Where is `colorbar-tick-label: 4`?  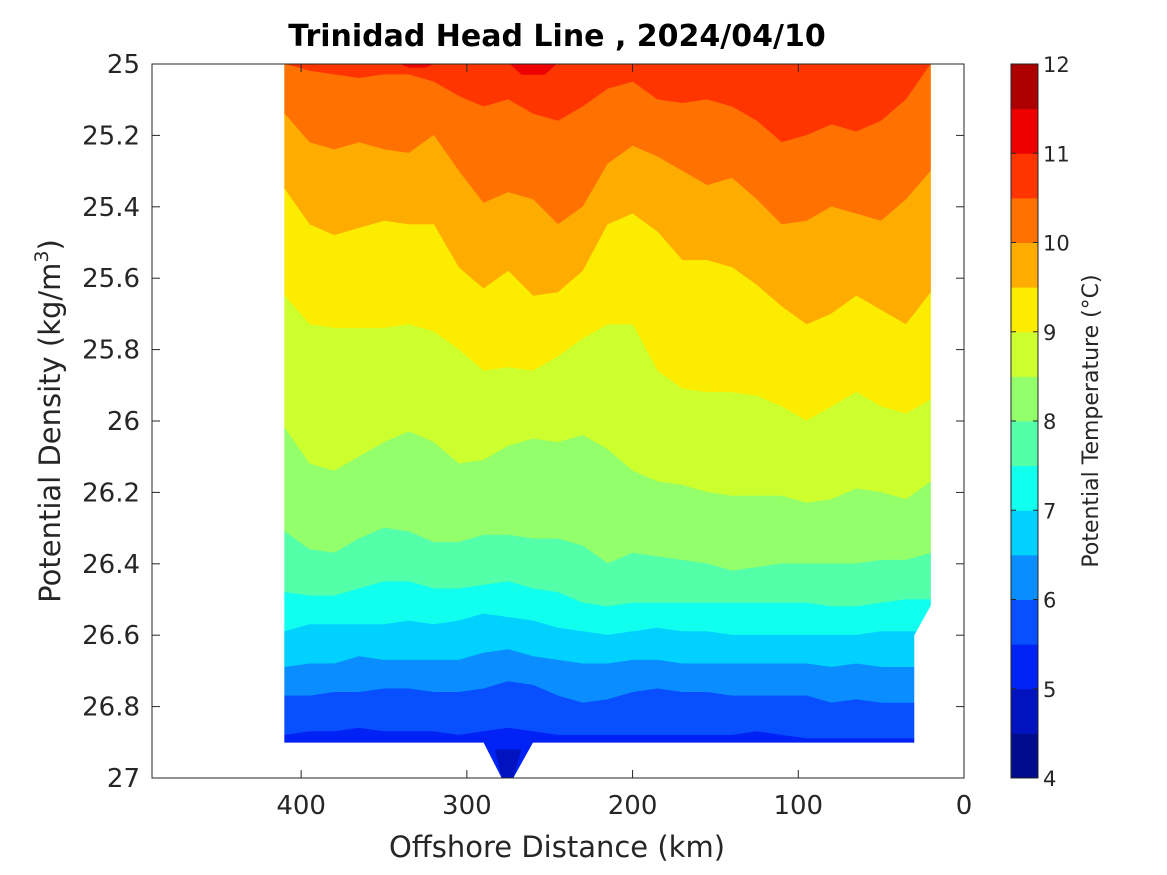 colorbar-tick-label: 4 is located at coordinates (1049, 779).